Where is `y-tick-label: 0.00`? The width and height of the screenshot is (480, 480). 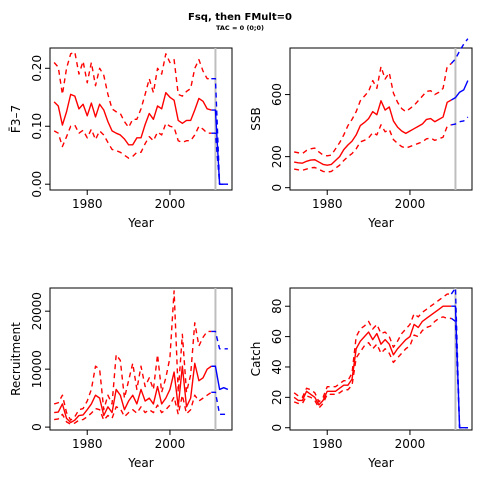
y-tick-label: 0.00 is located at coordinates (37, 184).